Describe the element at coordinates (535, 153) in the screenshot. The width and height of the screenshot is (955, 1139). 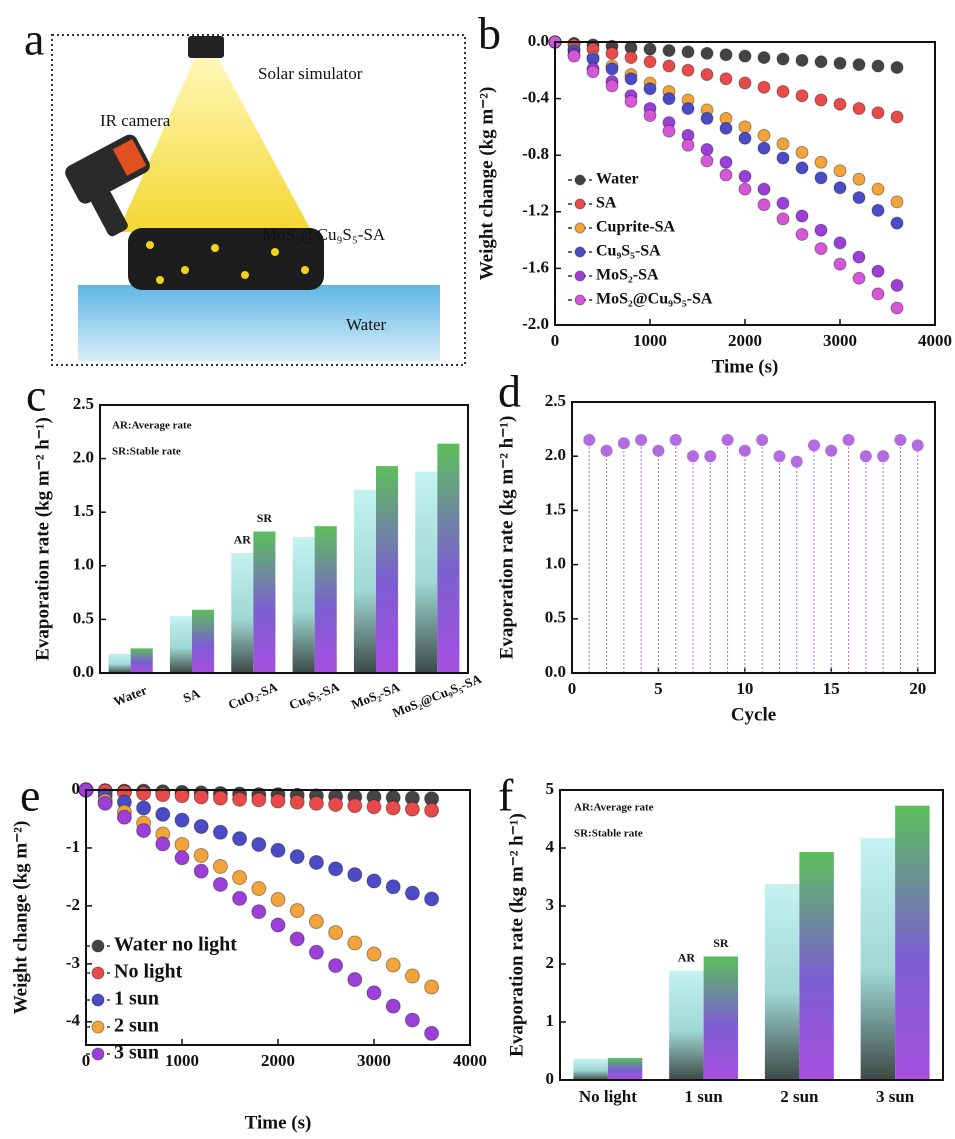
I see `y-tick-label: -0.8` at that location.